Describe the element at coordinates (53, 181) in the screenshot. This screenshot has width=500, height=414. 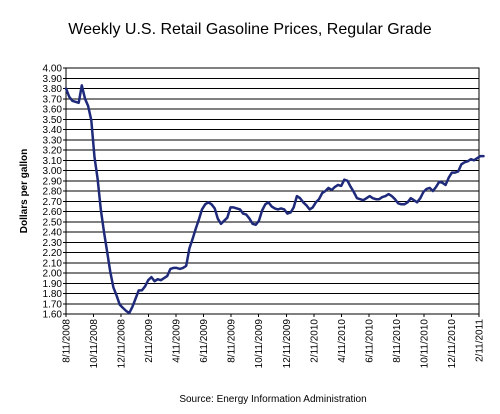
I see `y-tick-label: 2.90` at that location.